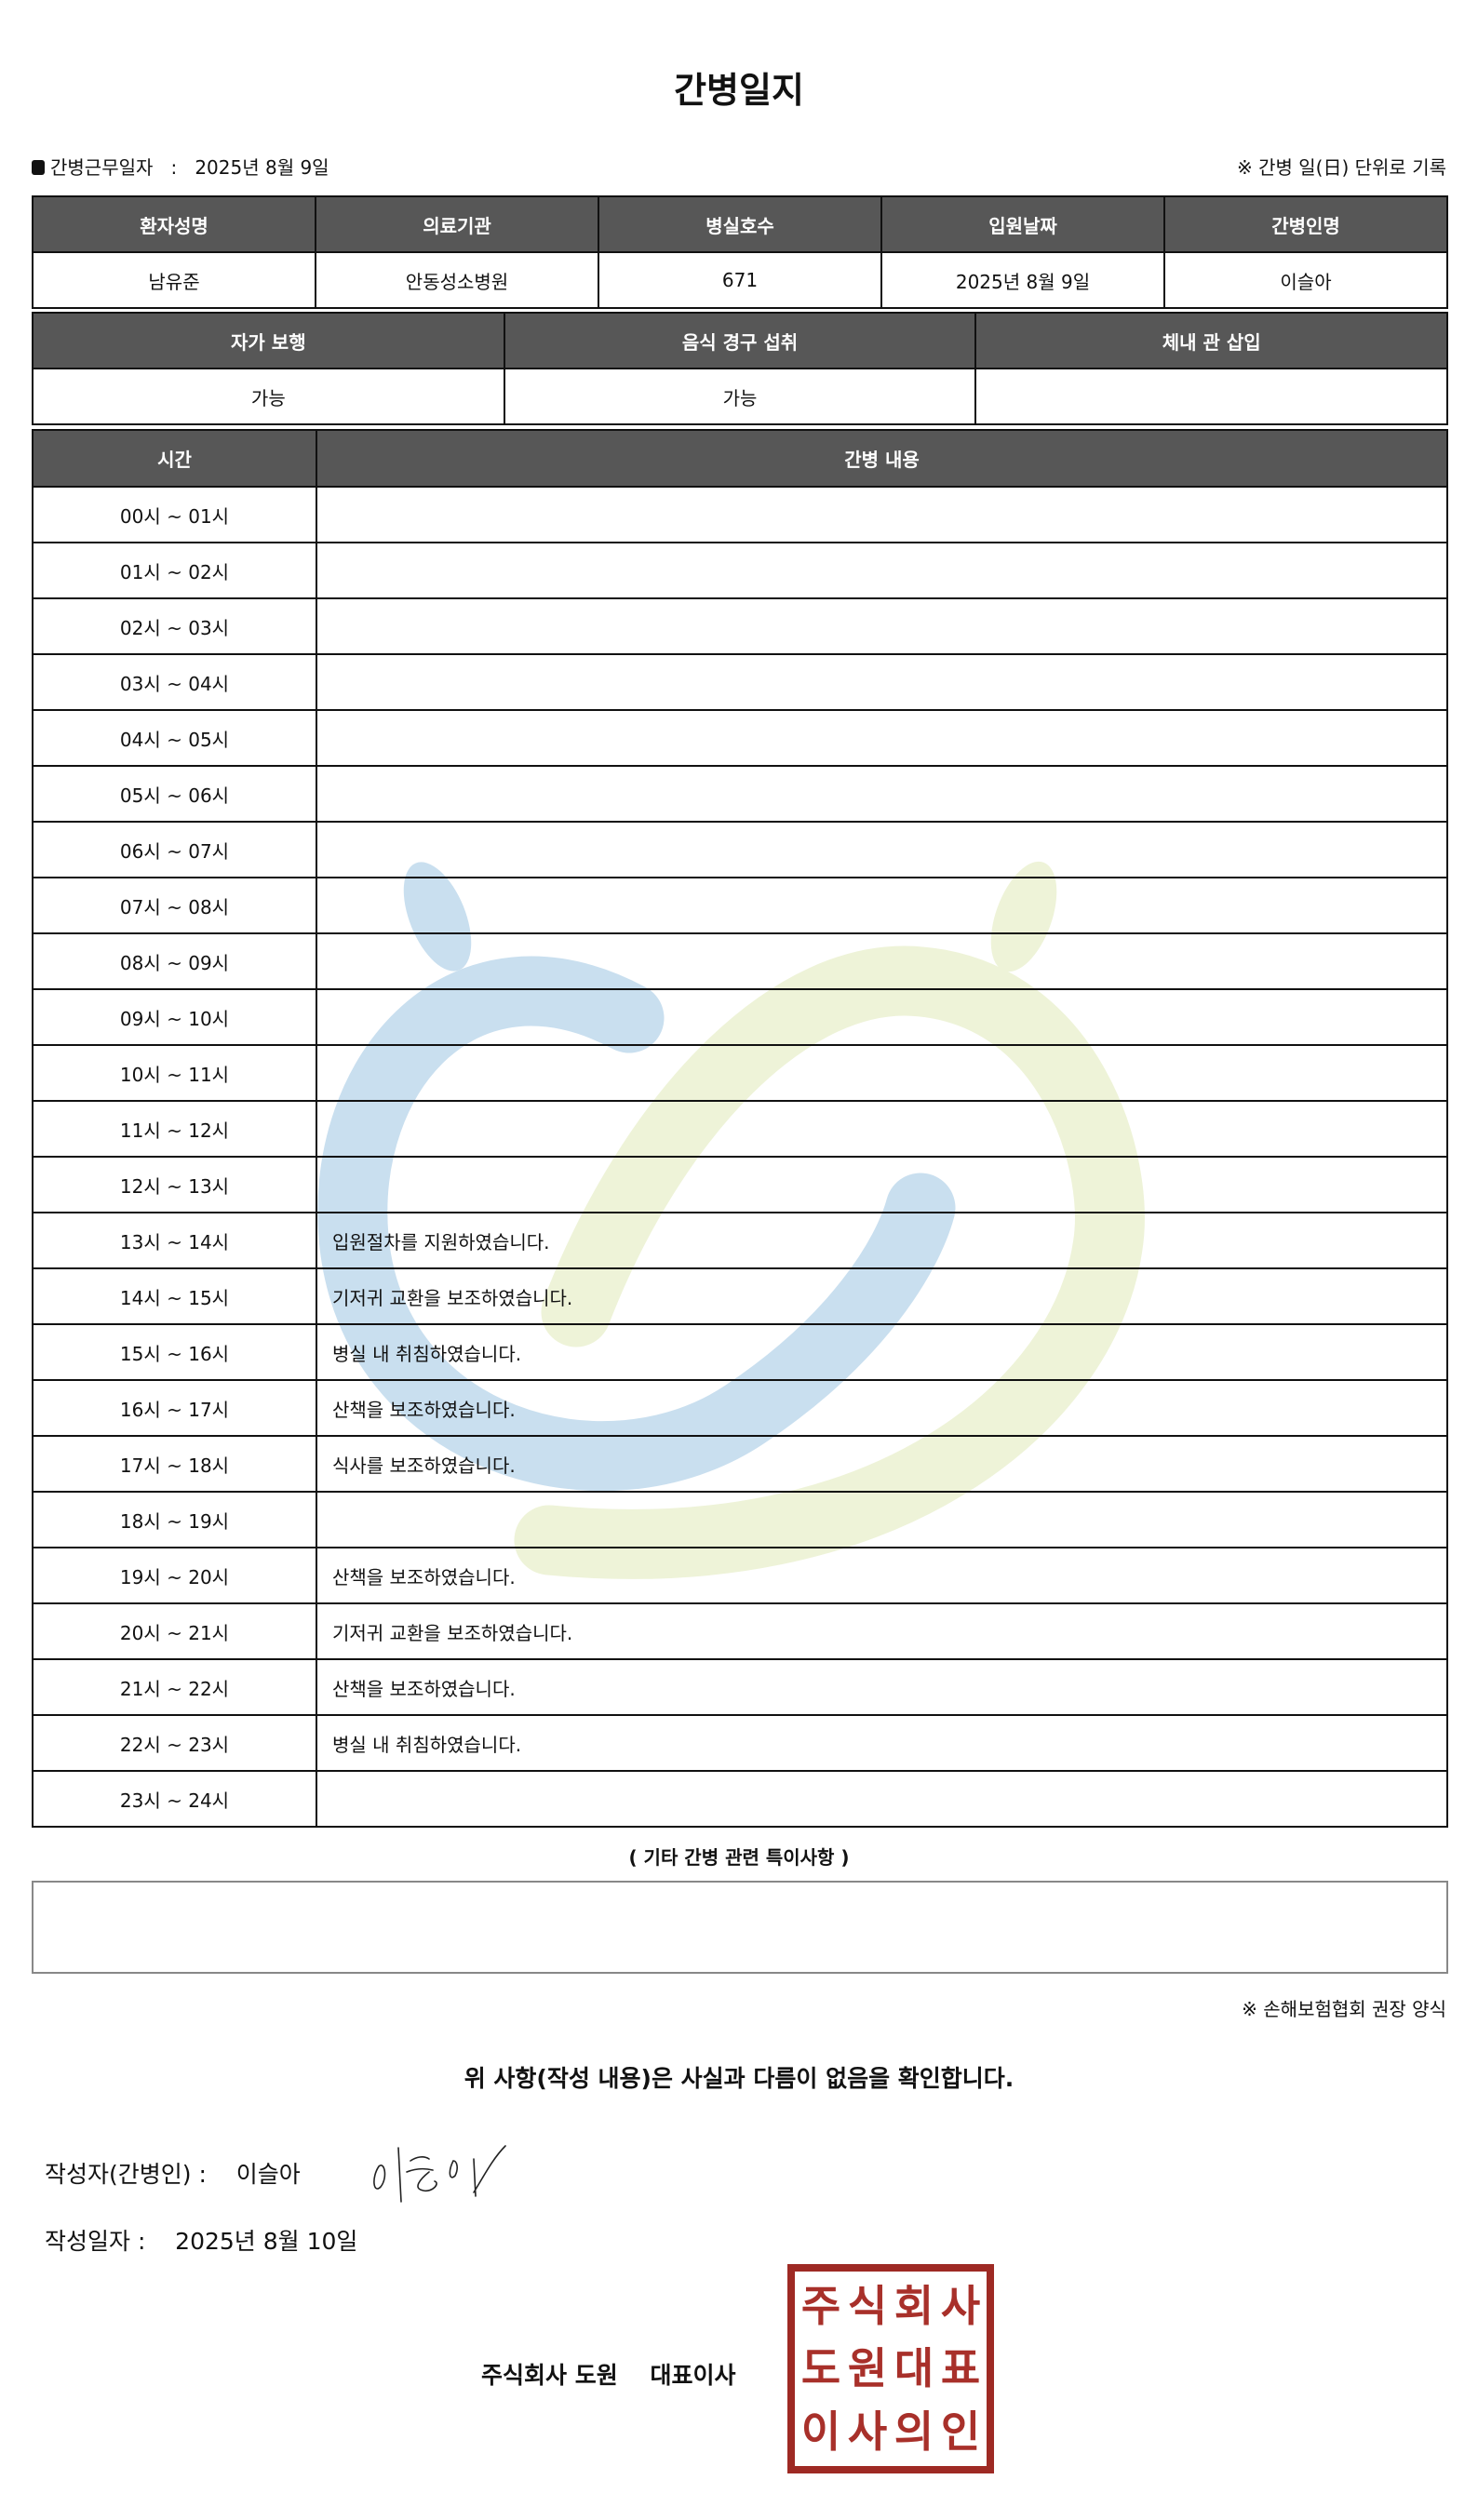  I want to click on content-cell: 기저귀 교환을 보조하였습니다., so click(882, 1296).